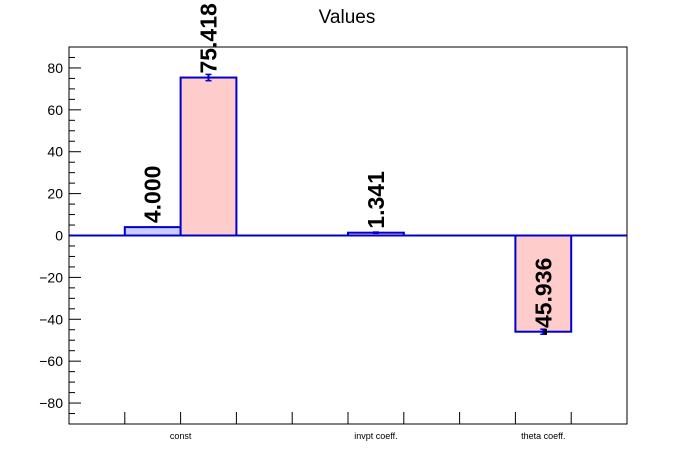 The image size is (696, 472). I want to click on data-label: 4.000, so click(153, 195).